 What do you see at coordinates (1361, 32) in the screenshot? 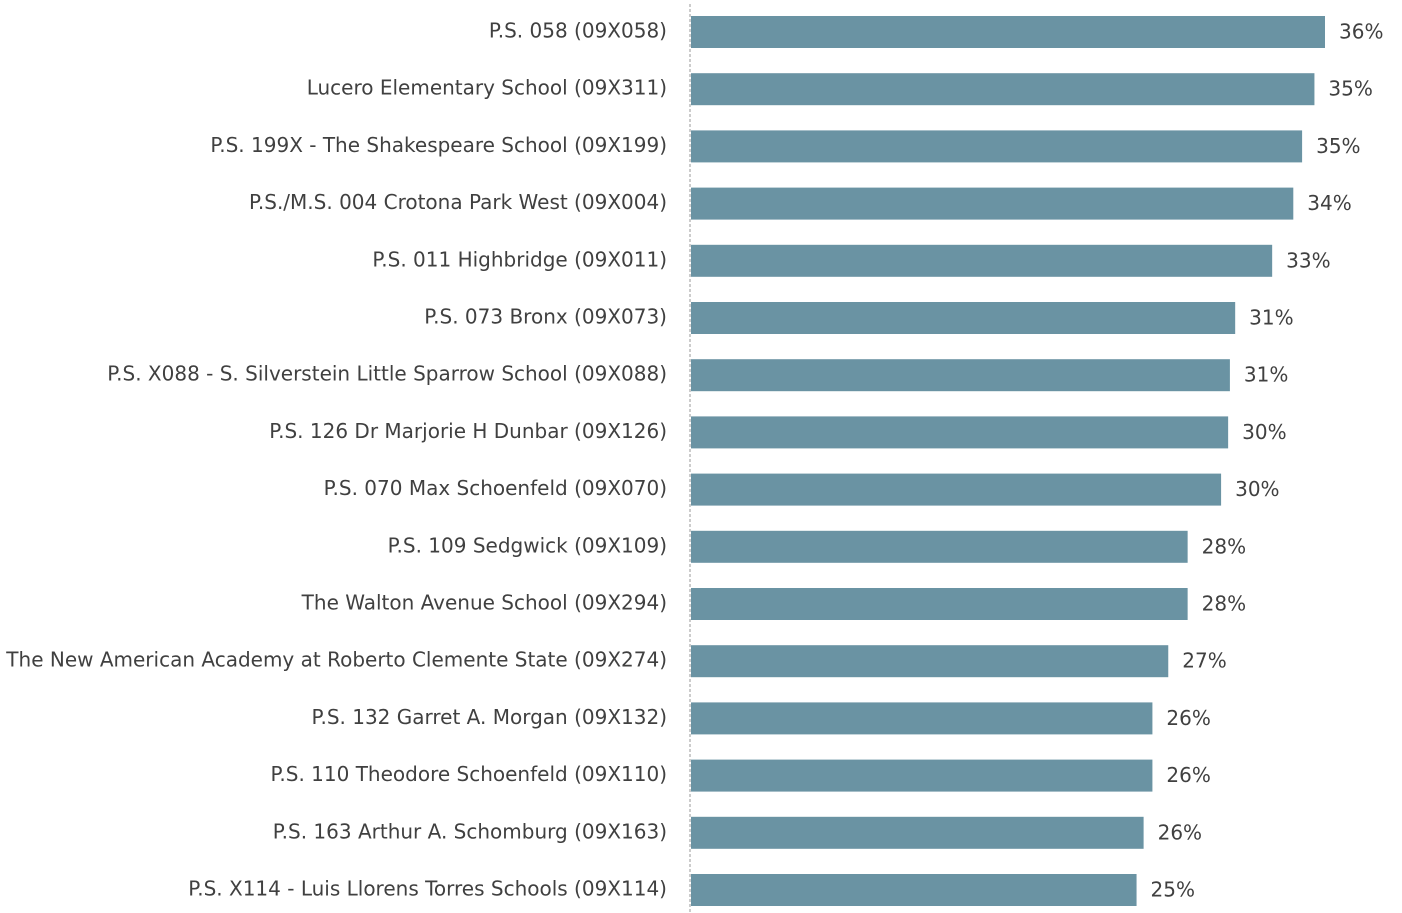
I see `data-label: 36%` at bounding box center [1361, 32].